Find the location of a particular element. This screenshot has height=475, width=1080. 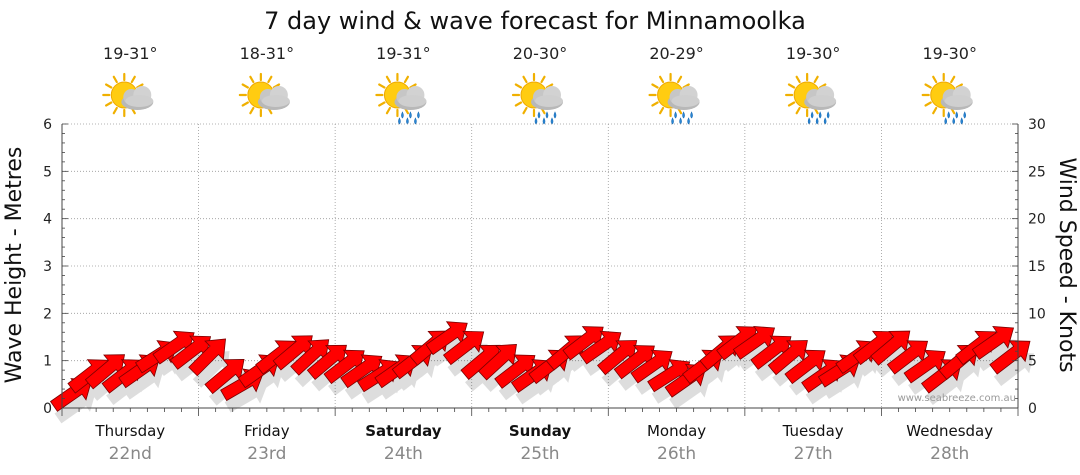

y-left-tick-label: 0 is located at coordinates (47, 409).